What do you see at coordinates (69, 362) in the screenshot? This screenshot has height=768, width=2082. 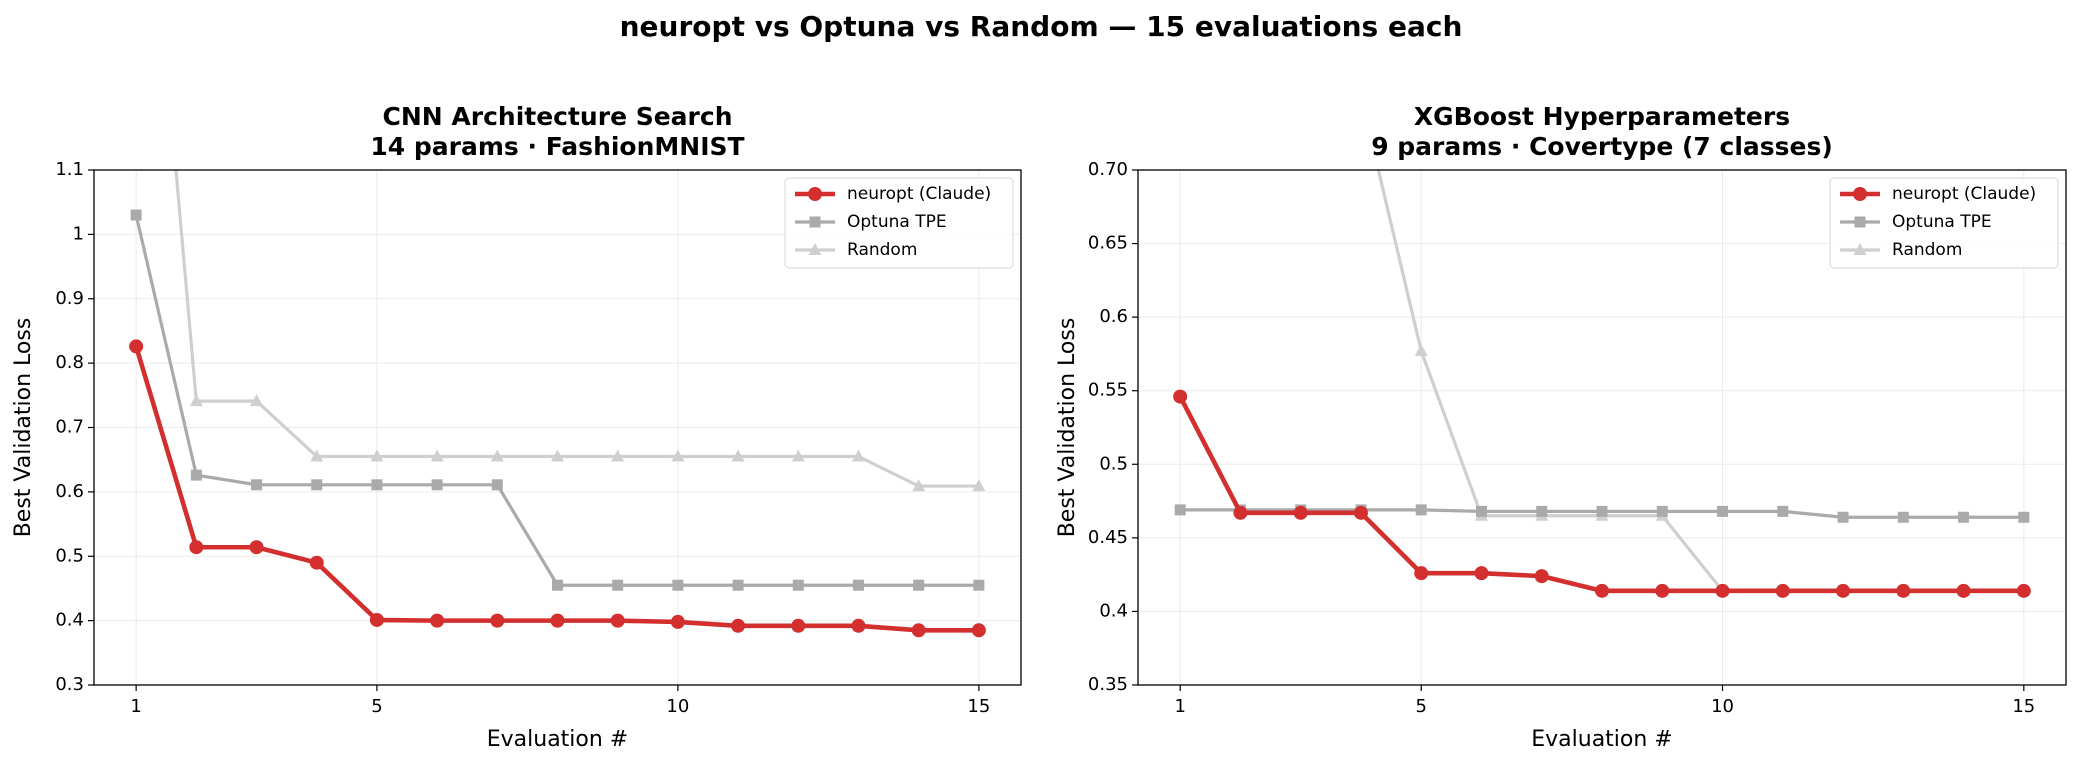 I see `y-tick-label: 0.8` at bounding box center [69, 362].